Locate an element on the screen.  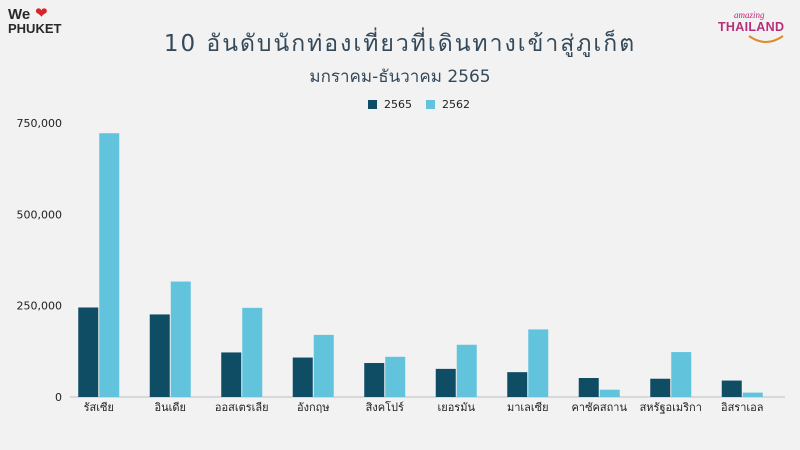
swoosh-icon is located at coordinates (766, 39).